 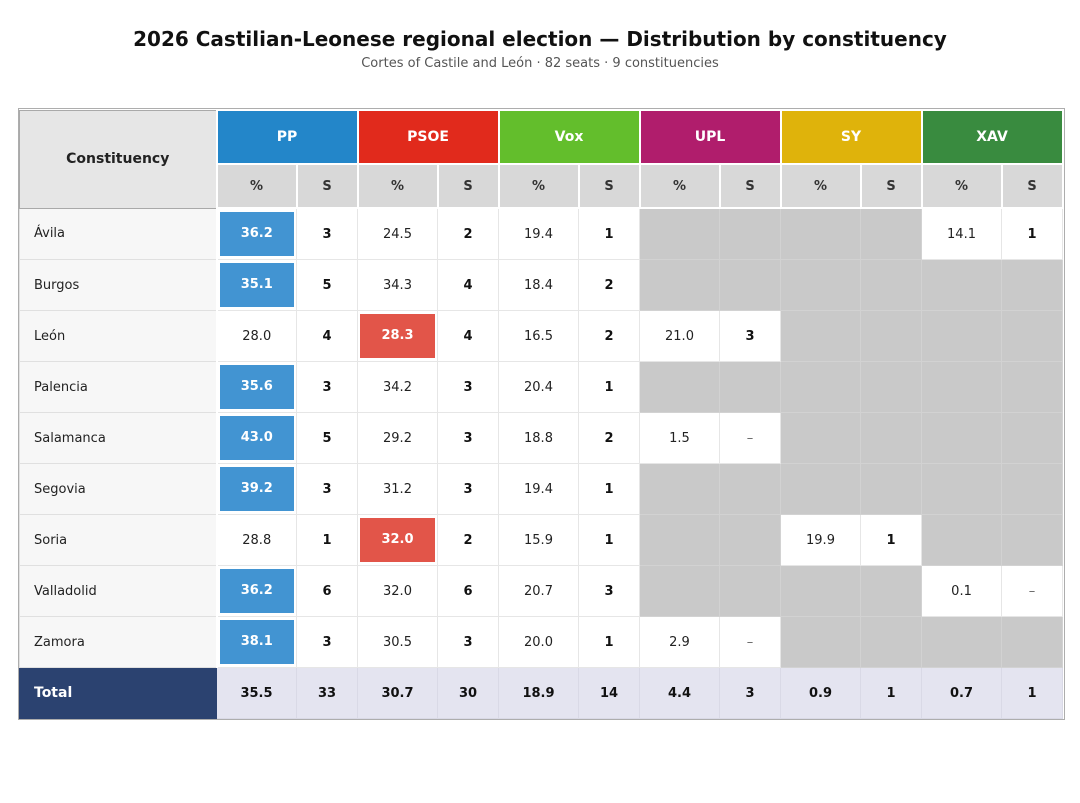 I want to click on pct-cell-sy: 19.9, so click(x=820, y=540).